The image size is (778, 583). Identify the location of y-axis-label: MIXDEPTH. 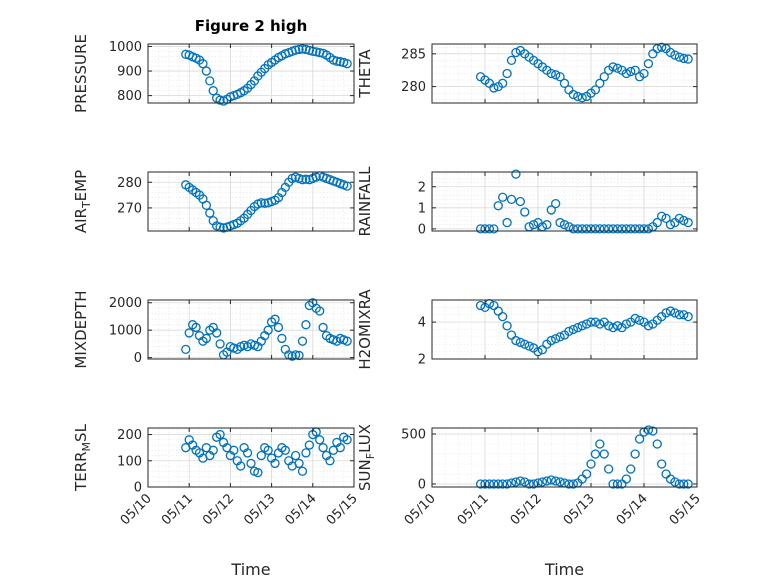
(81, 329).